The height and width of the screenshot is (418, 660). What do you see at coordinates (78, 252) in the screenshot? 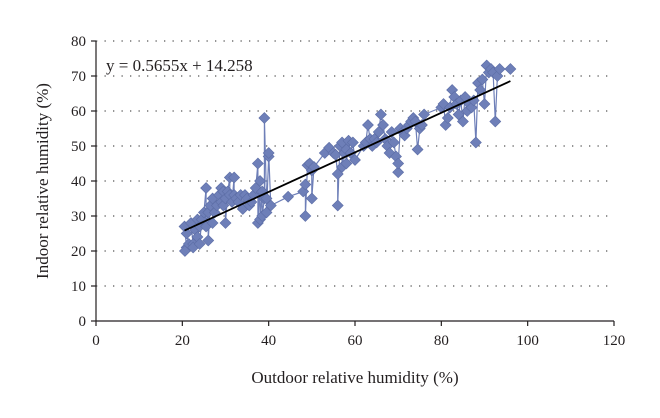
I see `y-tick-label: 20` at bounding box center [78, 252].